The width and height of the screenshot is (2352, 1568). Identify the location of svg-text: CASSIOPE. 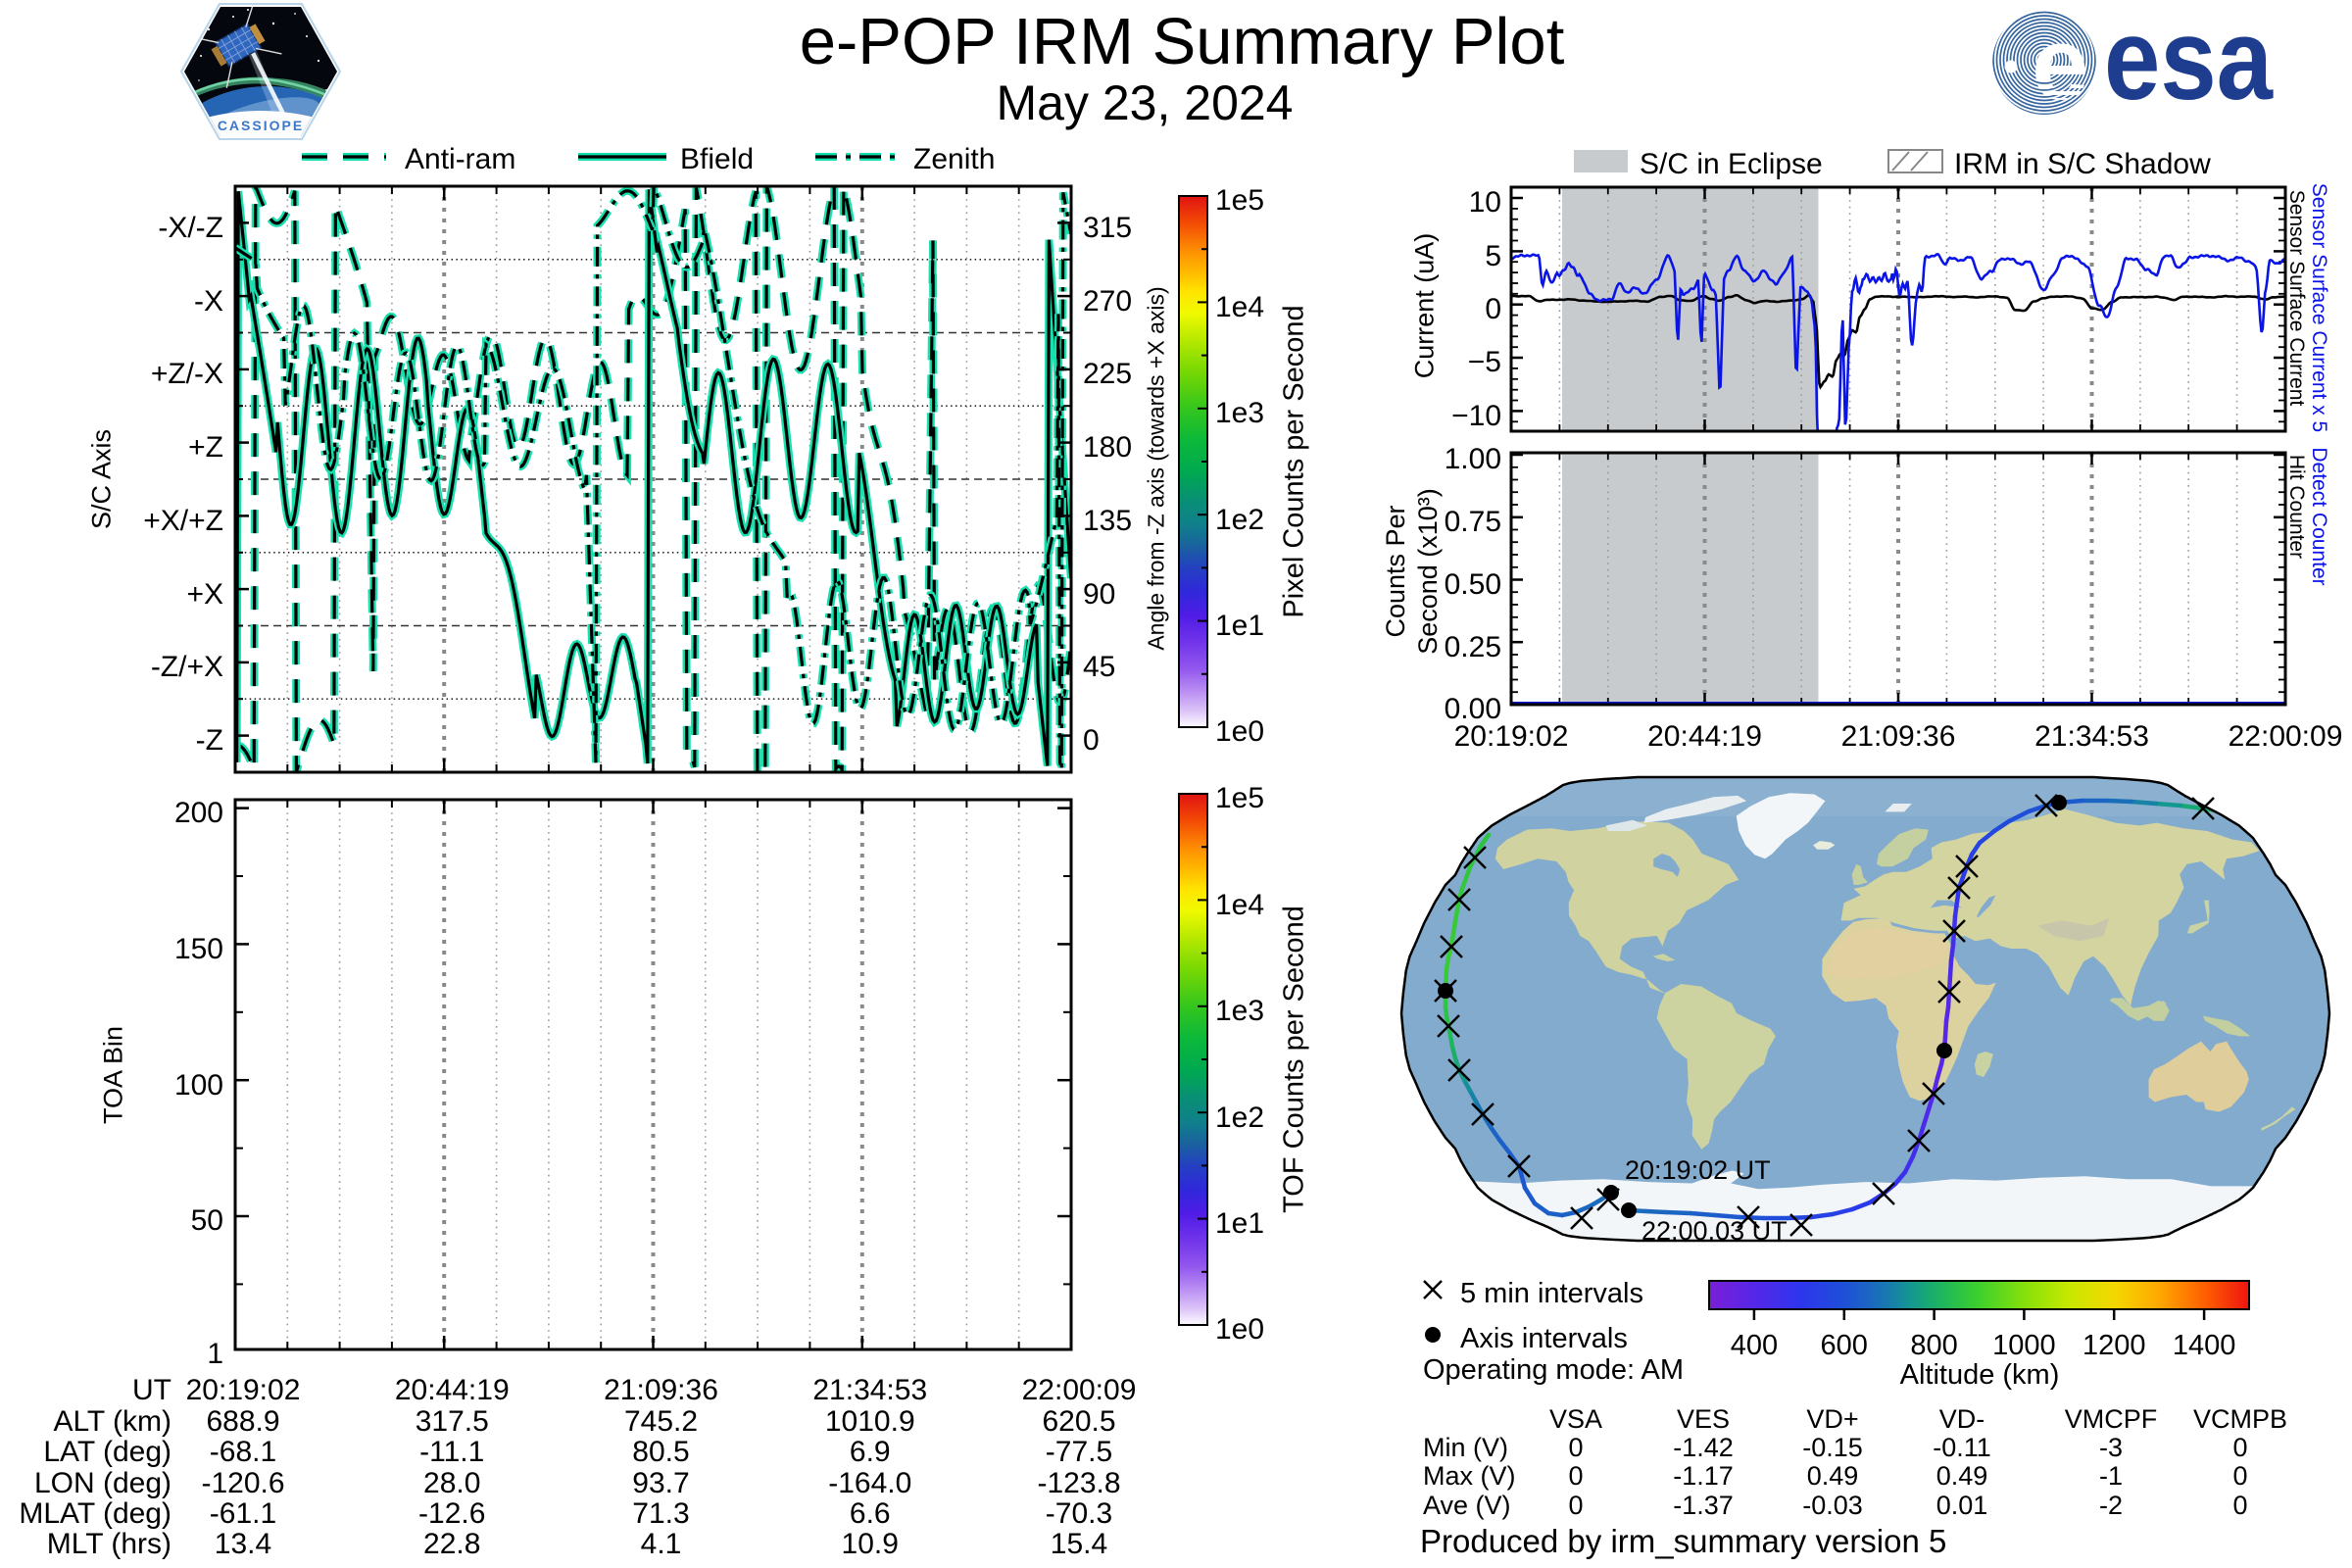
(261, 126).